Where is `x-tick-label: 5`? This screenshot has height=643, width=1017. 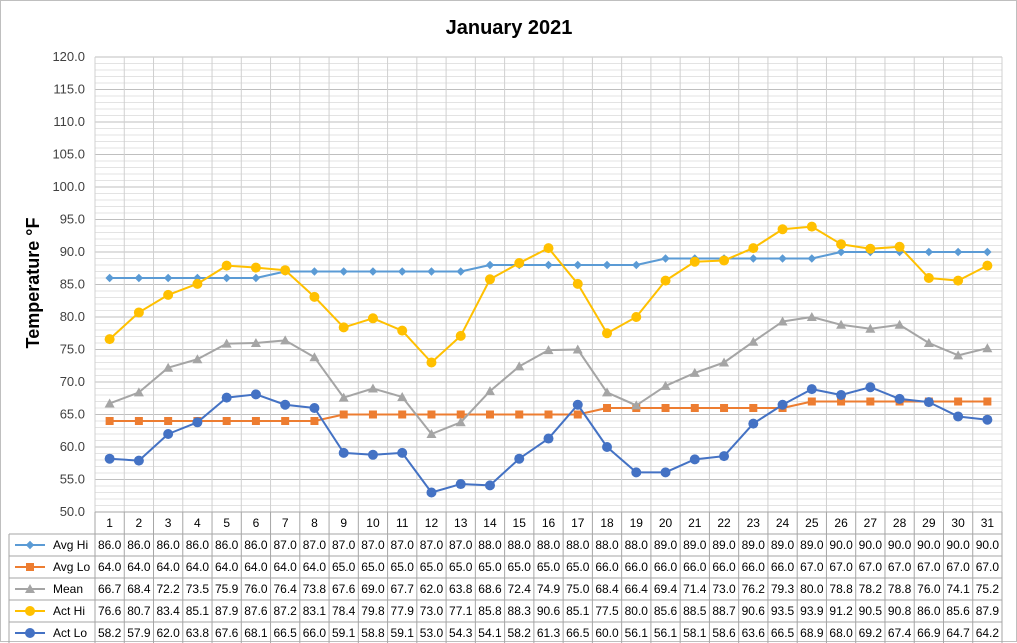
x-tick-label: 5 is located at coordinates (226, 523).